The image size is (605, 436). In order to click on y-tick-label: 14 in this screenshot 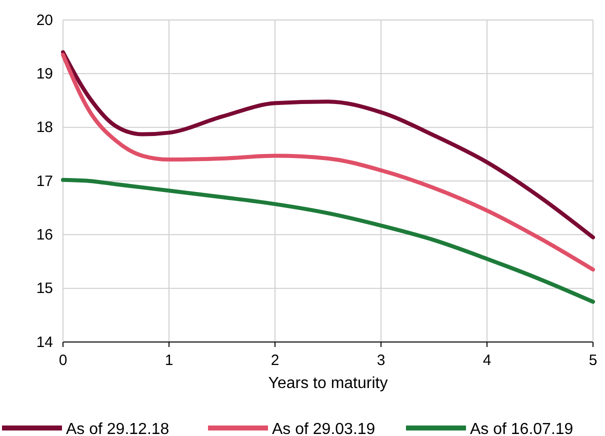, I will do `click(44, 342)`.